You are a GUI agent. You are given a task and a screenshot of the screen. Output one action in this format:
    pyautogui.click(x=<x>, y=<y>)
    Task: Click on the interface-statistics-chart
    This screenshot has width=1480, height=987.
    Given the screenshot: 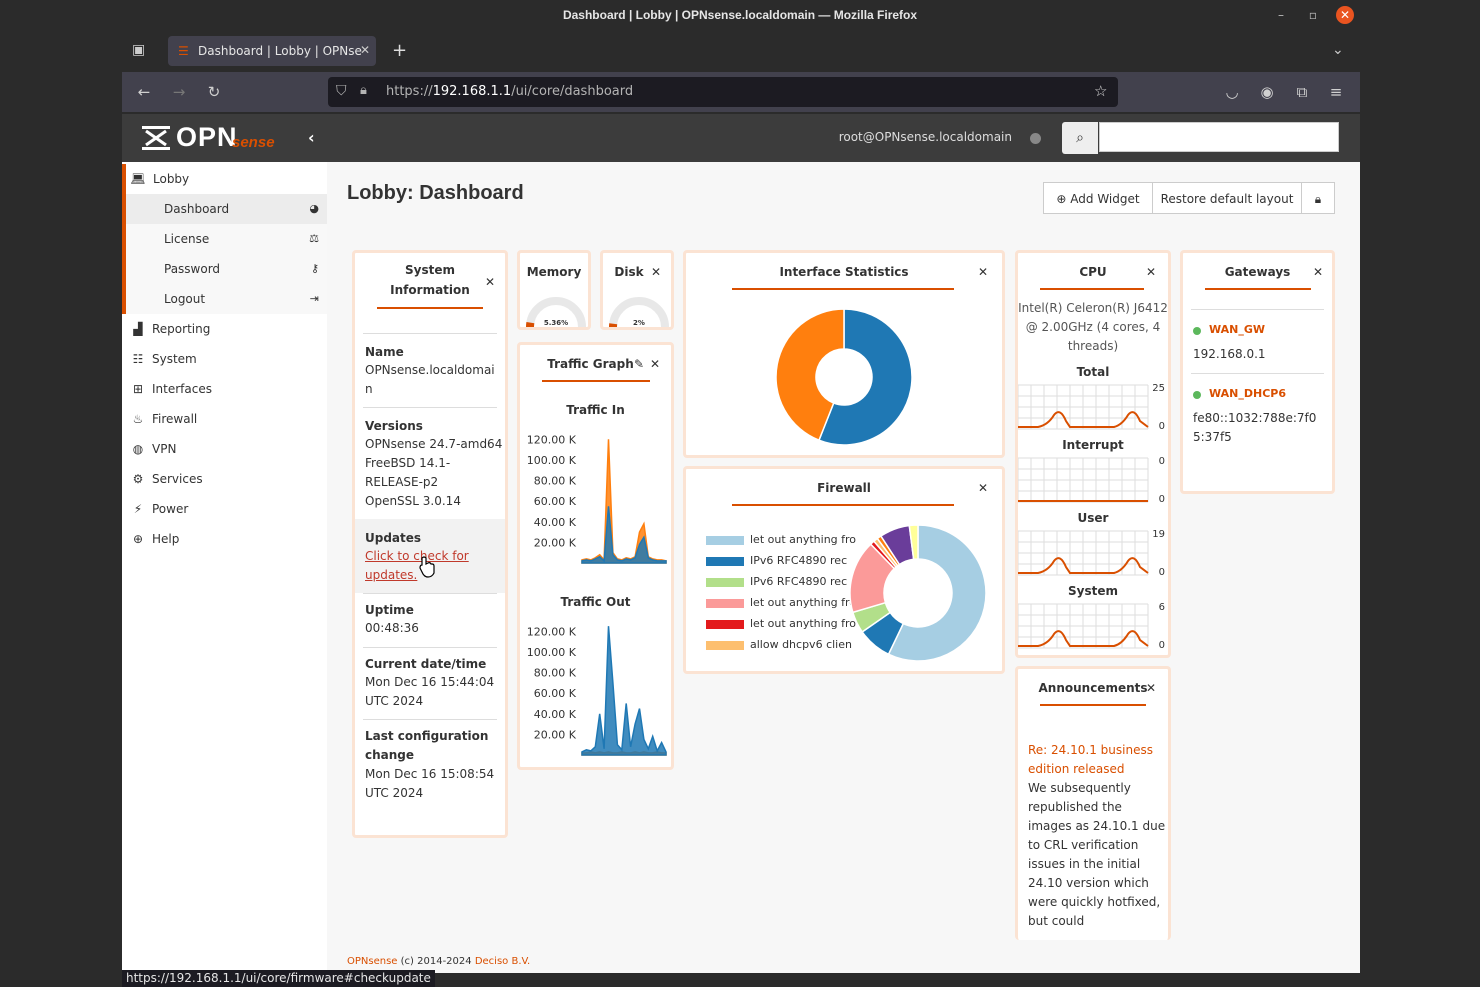 What is the action you would take?
    pyautogui.click(x=844, y=377)
    